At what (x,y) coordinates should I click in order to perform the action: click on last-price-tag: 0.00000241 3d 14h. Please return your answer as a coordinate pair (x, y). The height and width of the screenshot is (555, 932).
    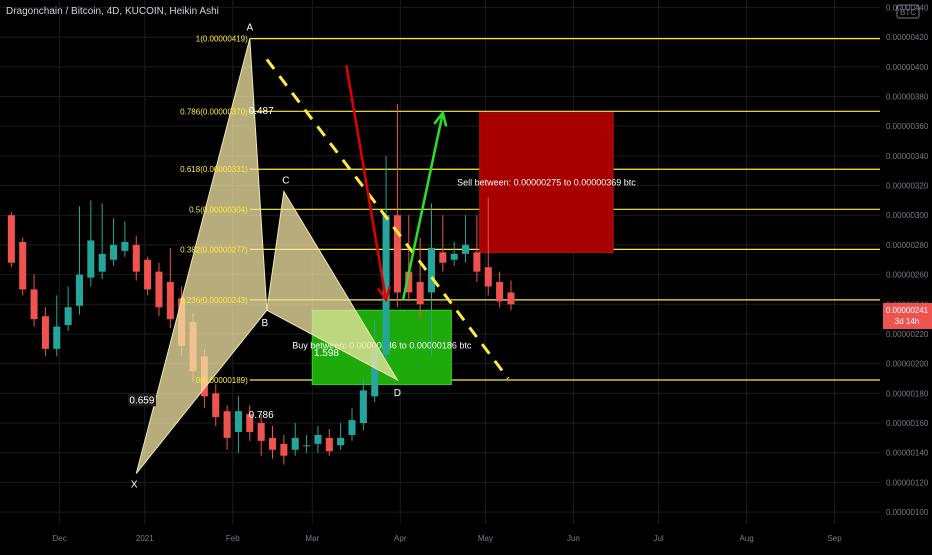
    Looking at the image, I should click on (907, 316).